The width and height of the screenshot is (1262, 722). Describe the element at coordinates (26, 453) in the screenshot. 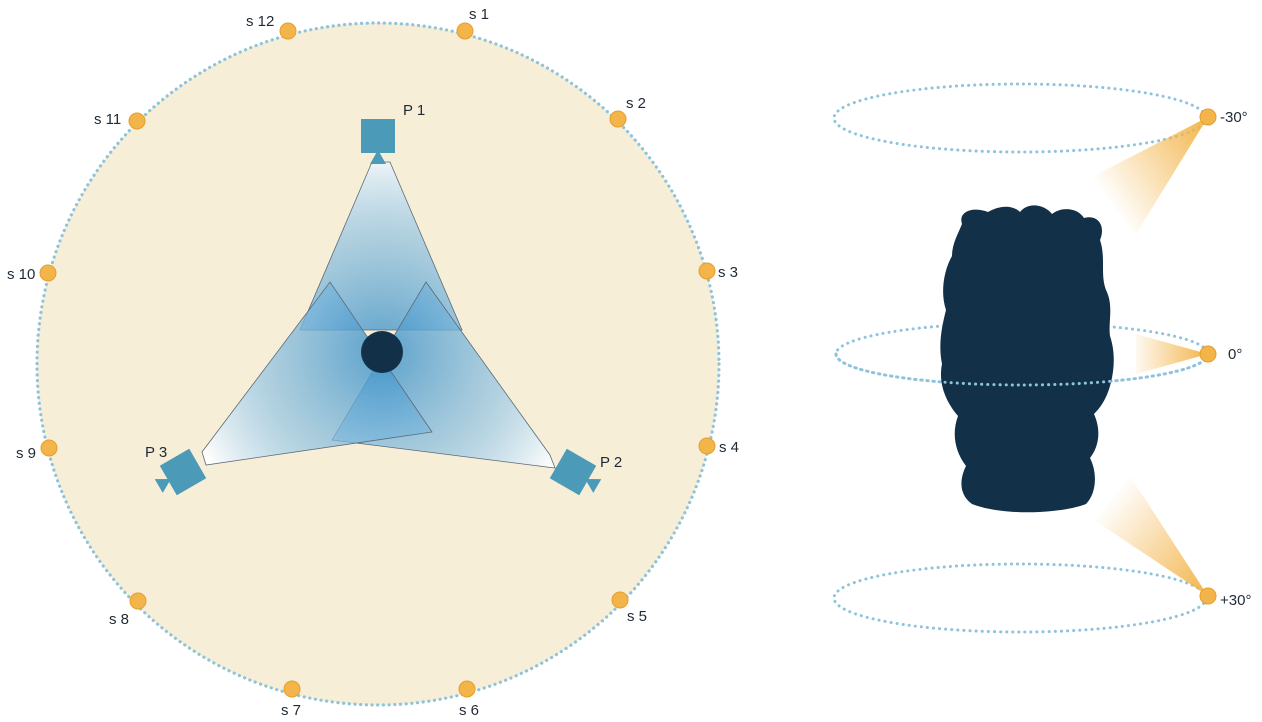

I see `station-label-s9: s 9` at that location.